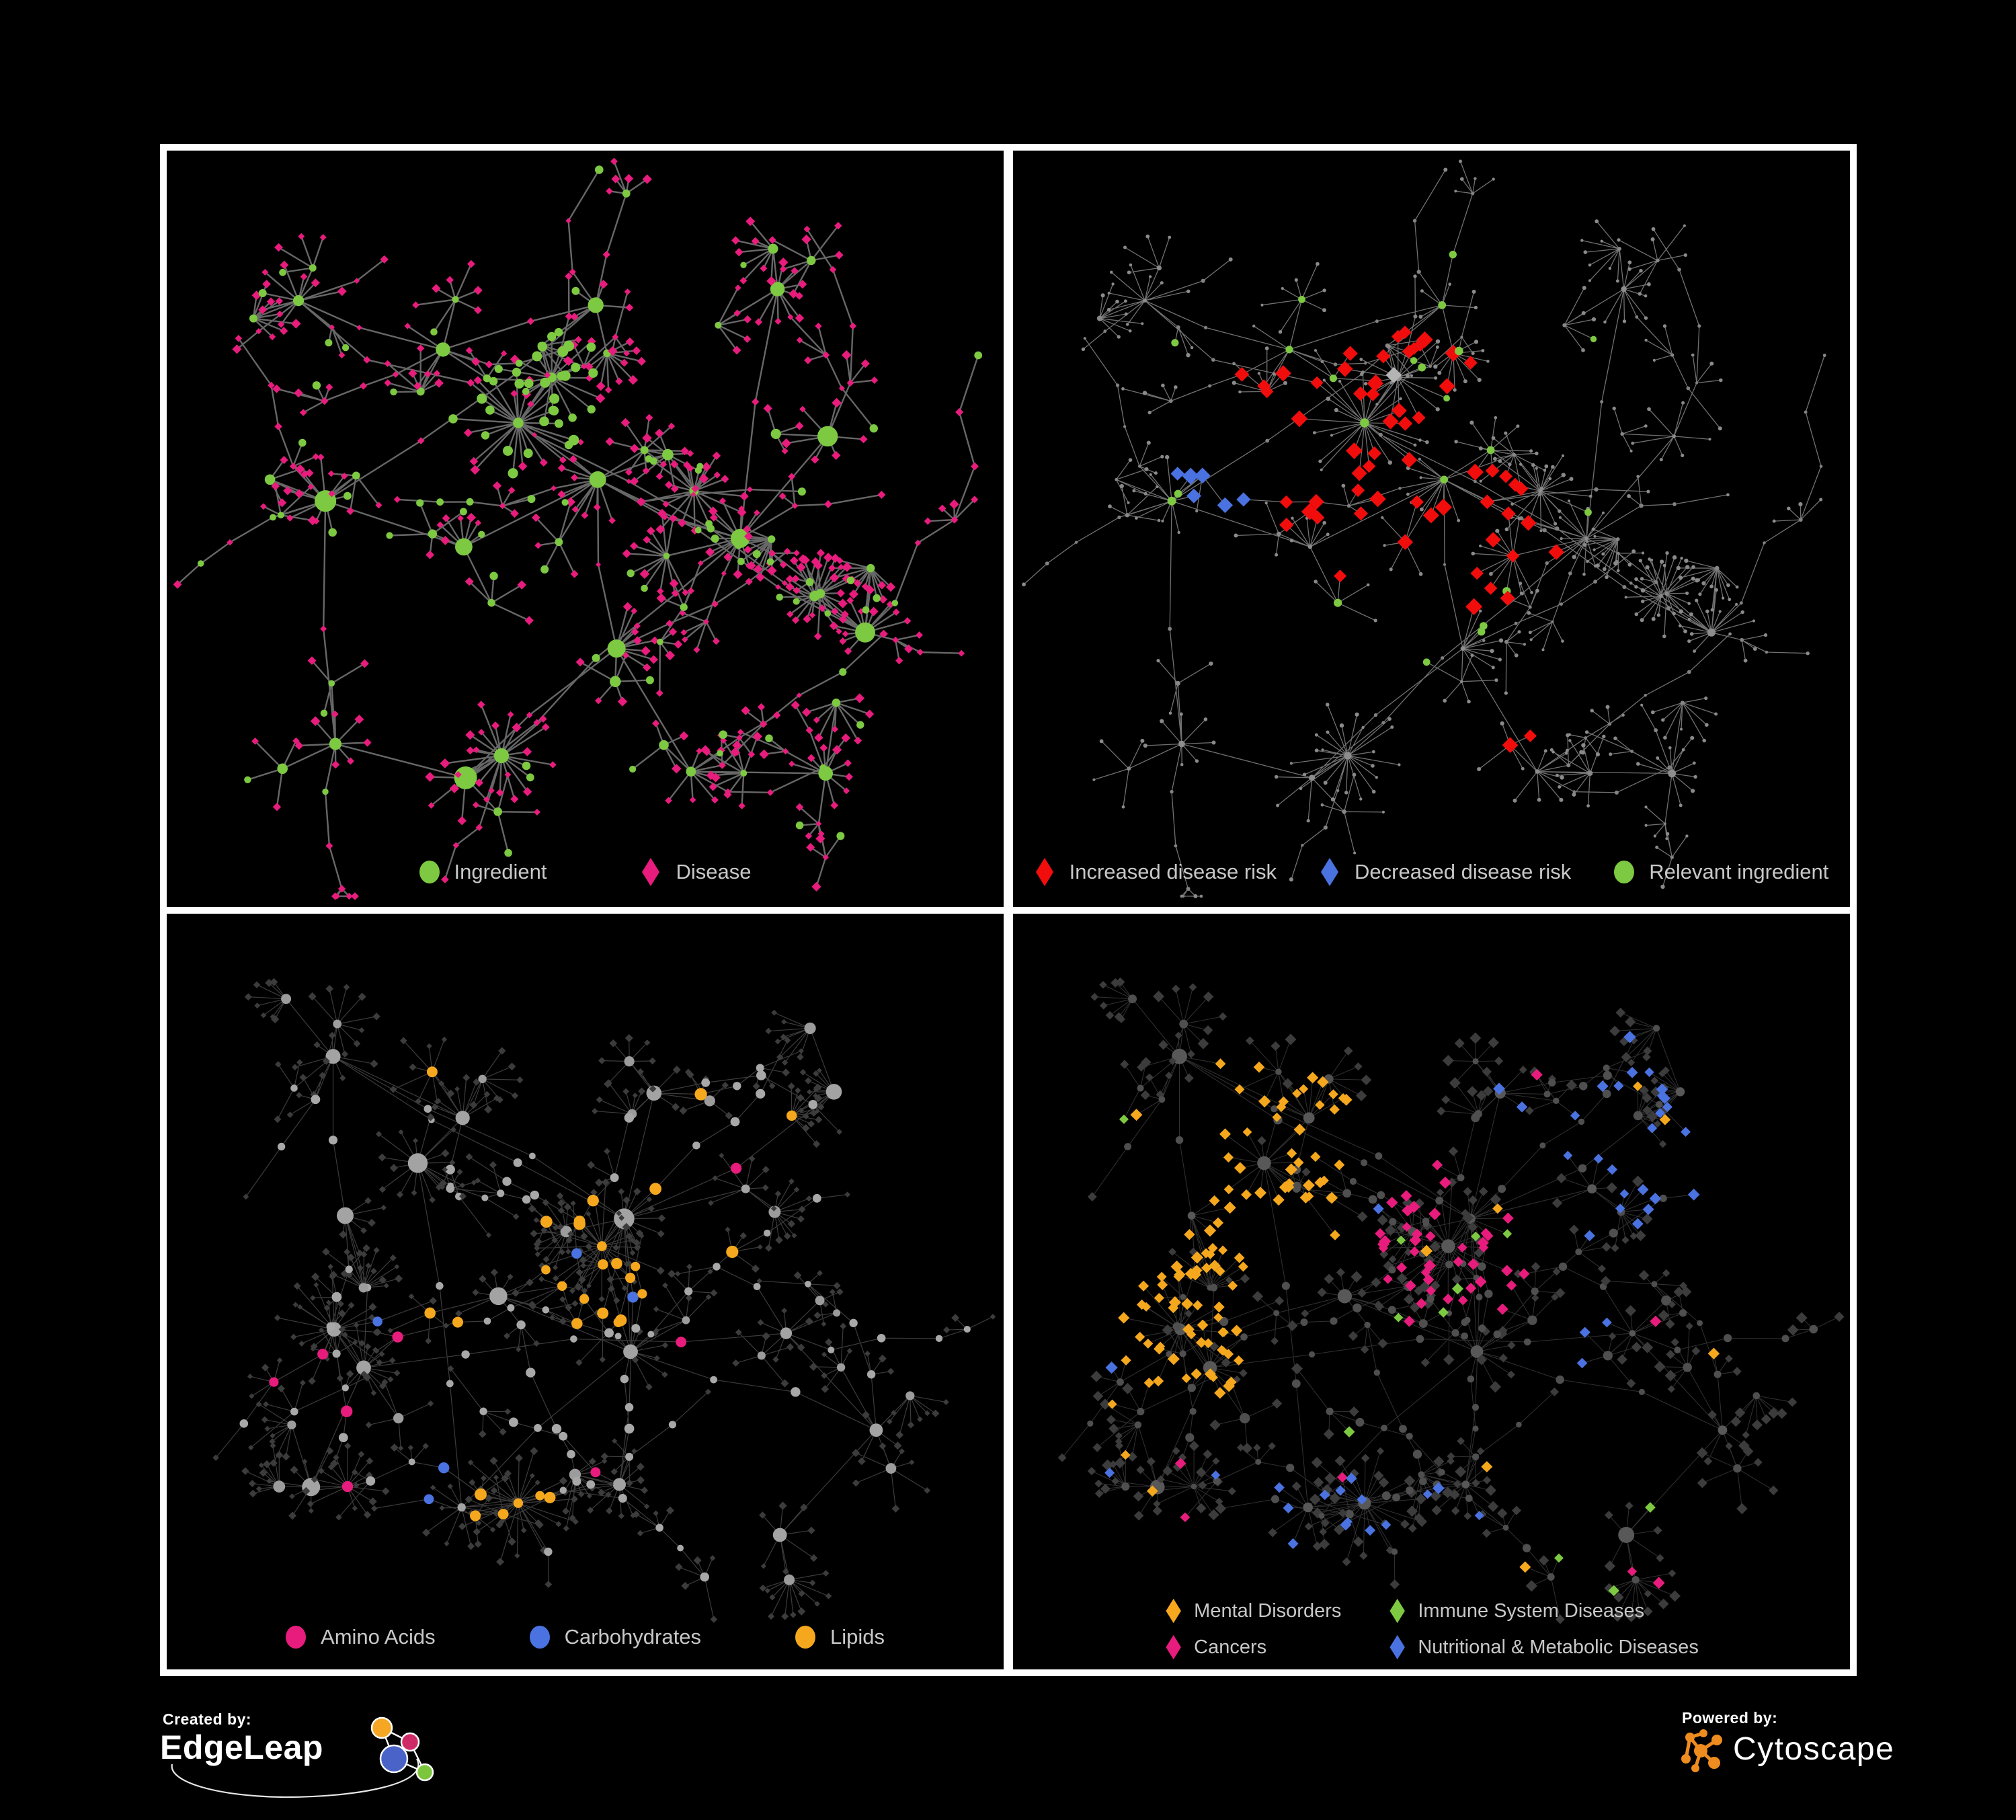 The image size is (2016, 1820). I want to click on legend-item-disease: Disease, so click(696, 872).